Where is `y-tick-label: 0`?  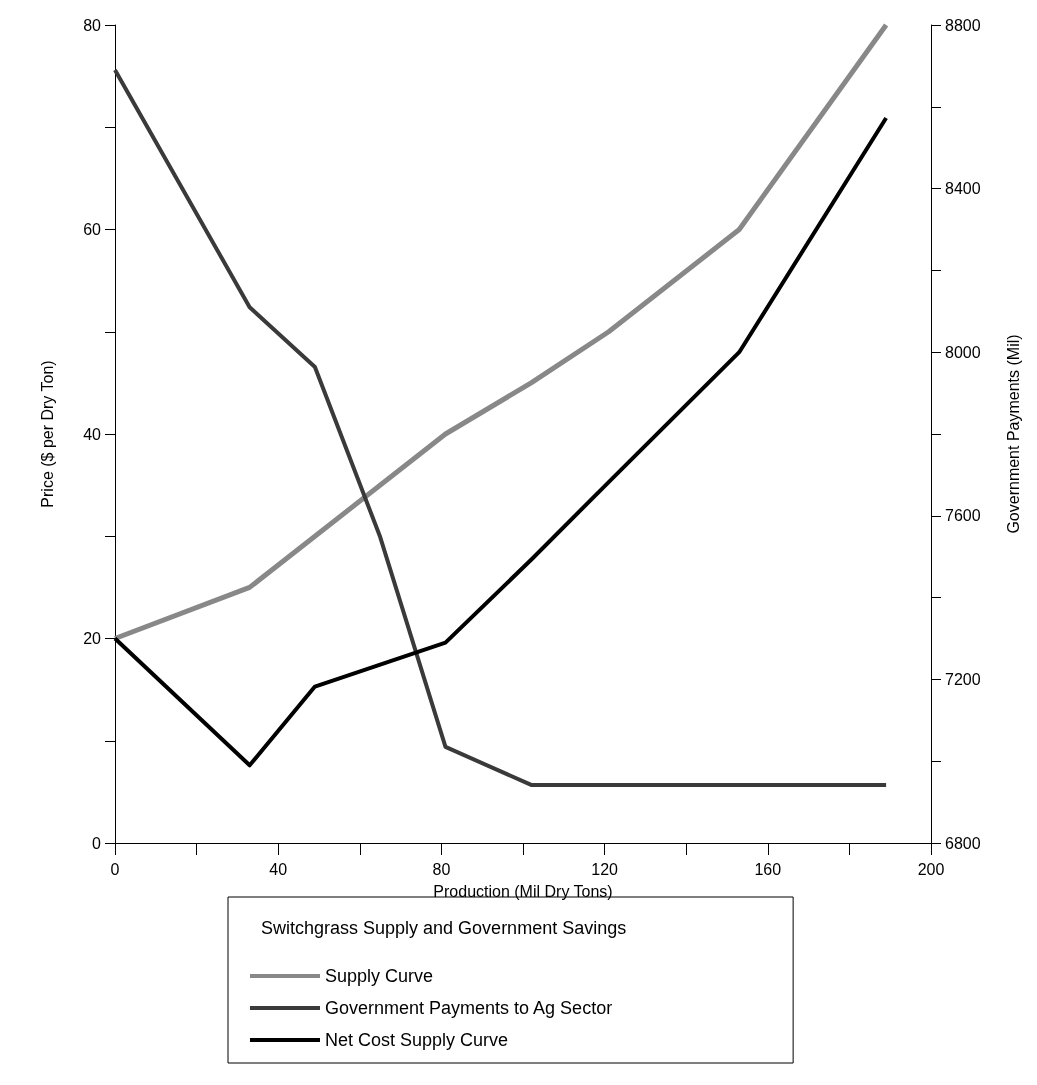 y-tick-label: 0 is located at coordinates (97, 843).